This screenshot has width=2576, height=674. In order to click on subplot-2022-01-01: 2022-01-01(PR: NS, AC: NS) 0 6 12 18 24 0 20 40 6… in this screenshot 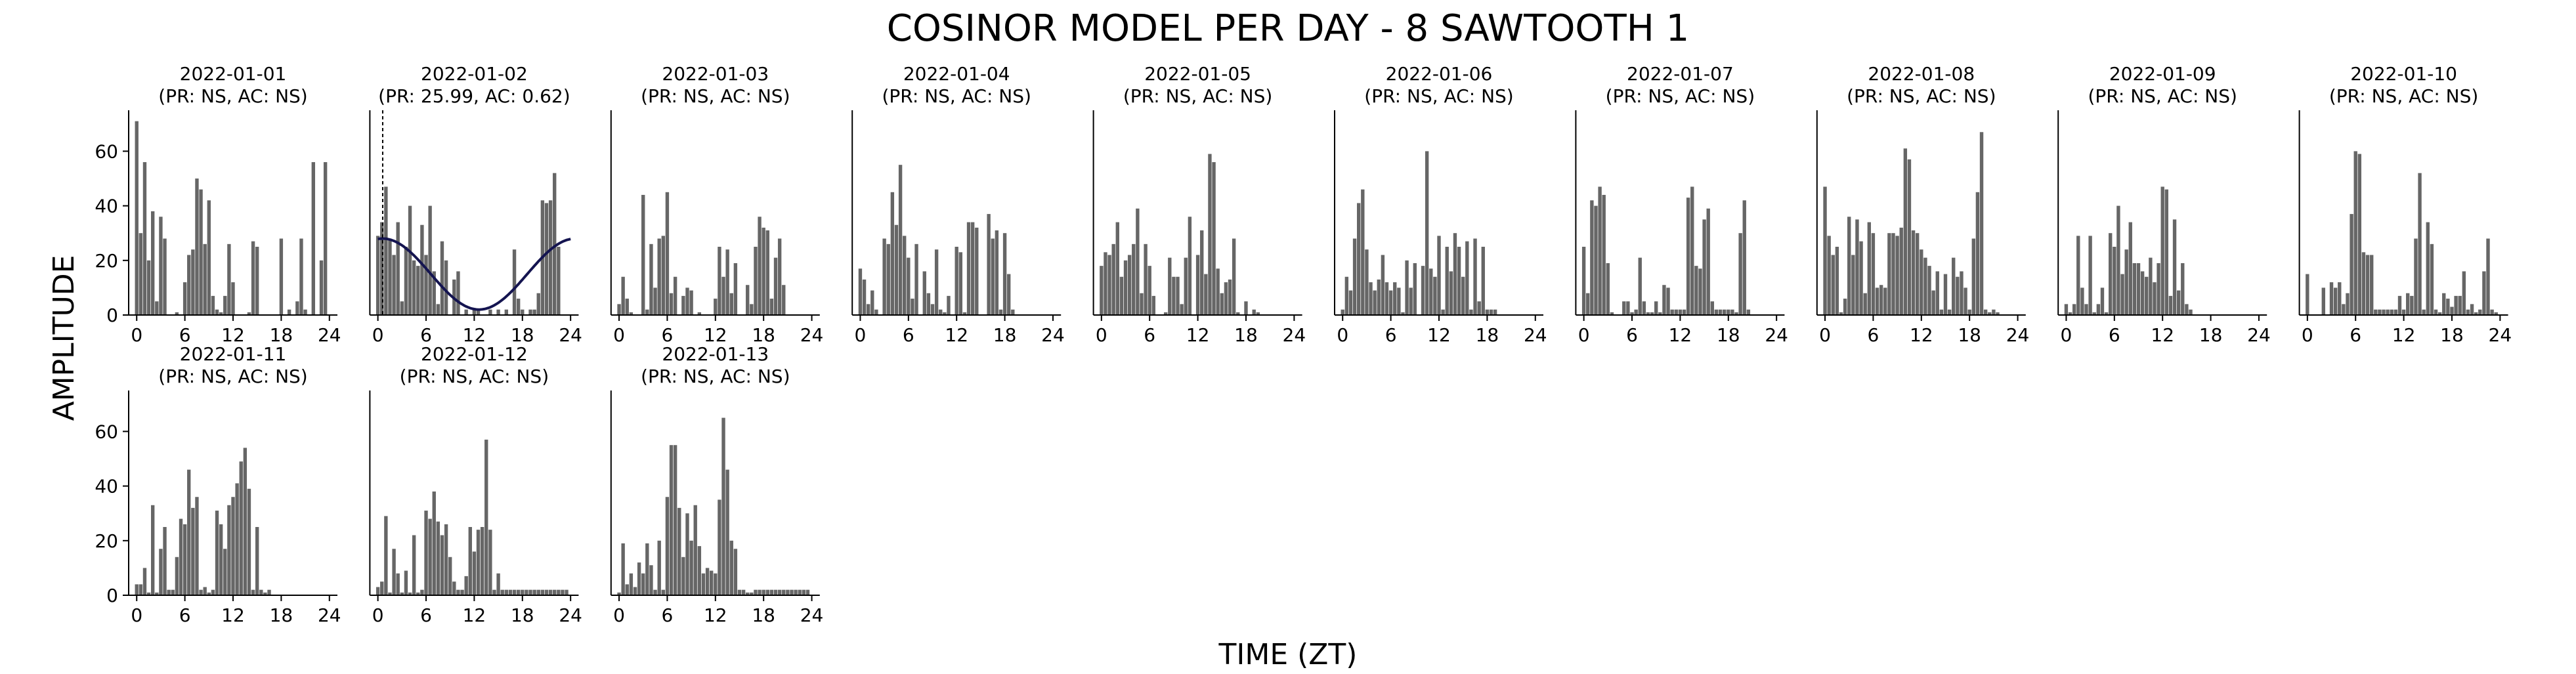, I will do `click(218, 204)`.